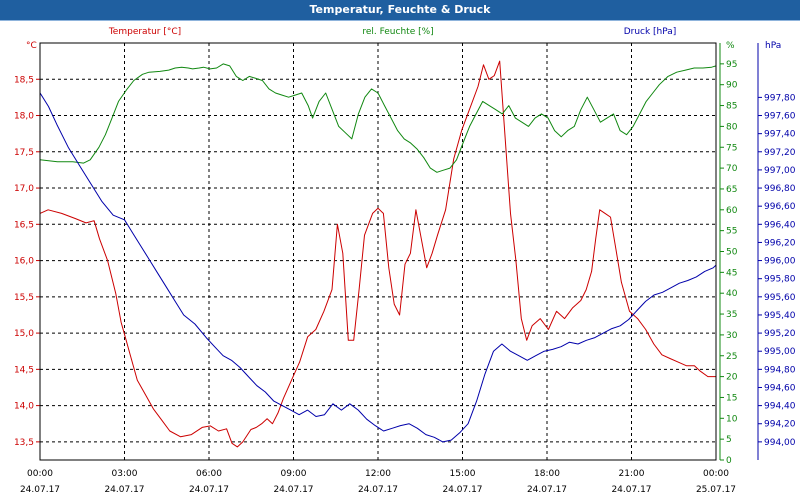  I want to click on humidity-tick-label: 55, so click(731, 232).